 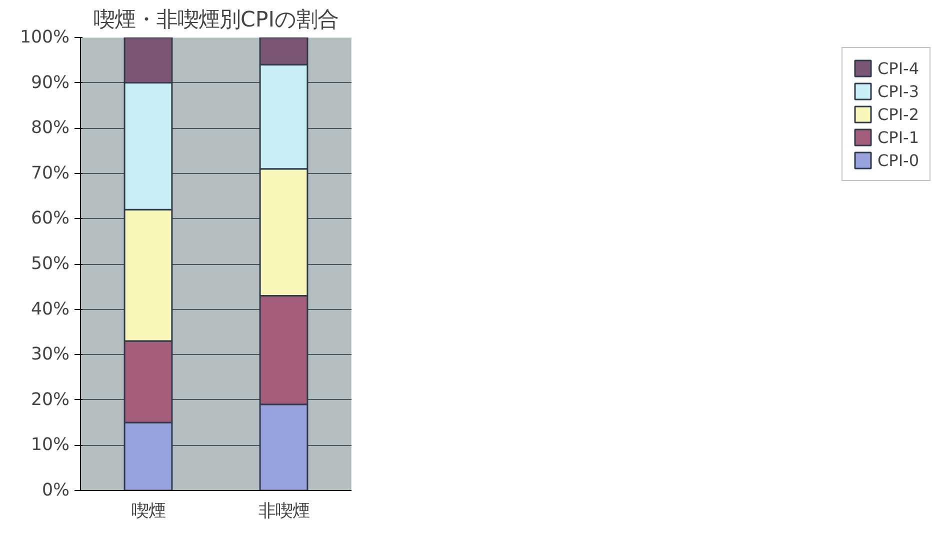 What do you see at coordinates (56, 490) in the screenshot?
I see `y-tick-label: 0%` at bounding box center [56, 490].